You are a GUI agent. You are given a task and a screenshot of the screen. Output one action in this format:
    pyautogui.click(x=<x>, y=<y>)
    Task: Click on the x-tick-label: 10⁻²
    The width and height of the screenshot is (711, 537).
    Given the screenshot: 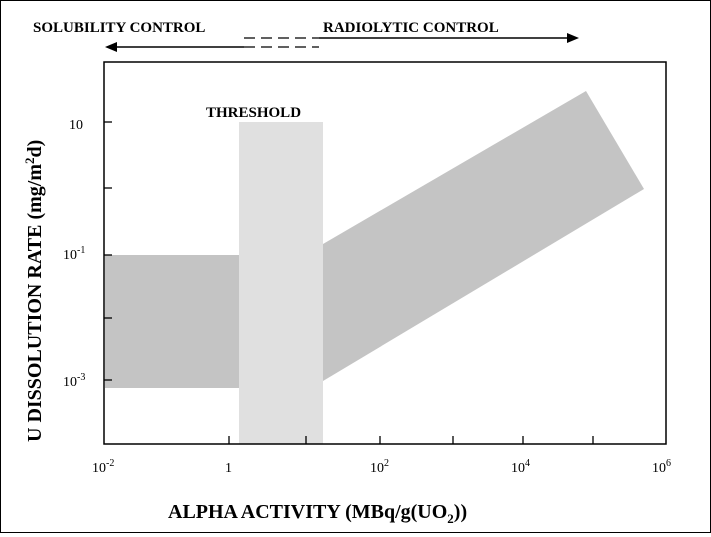 What is the action you would take?
    pyautogui.click(x=103, y=467)
    